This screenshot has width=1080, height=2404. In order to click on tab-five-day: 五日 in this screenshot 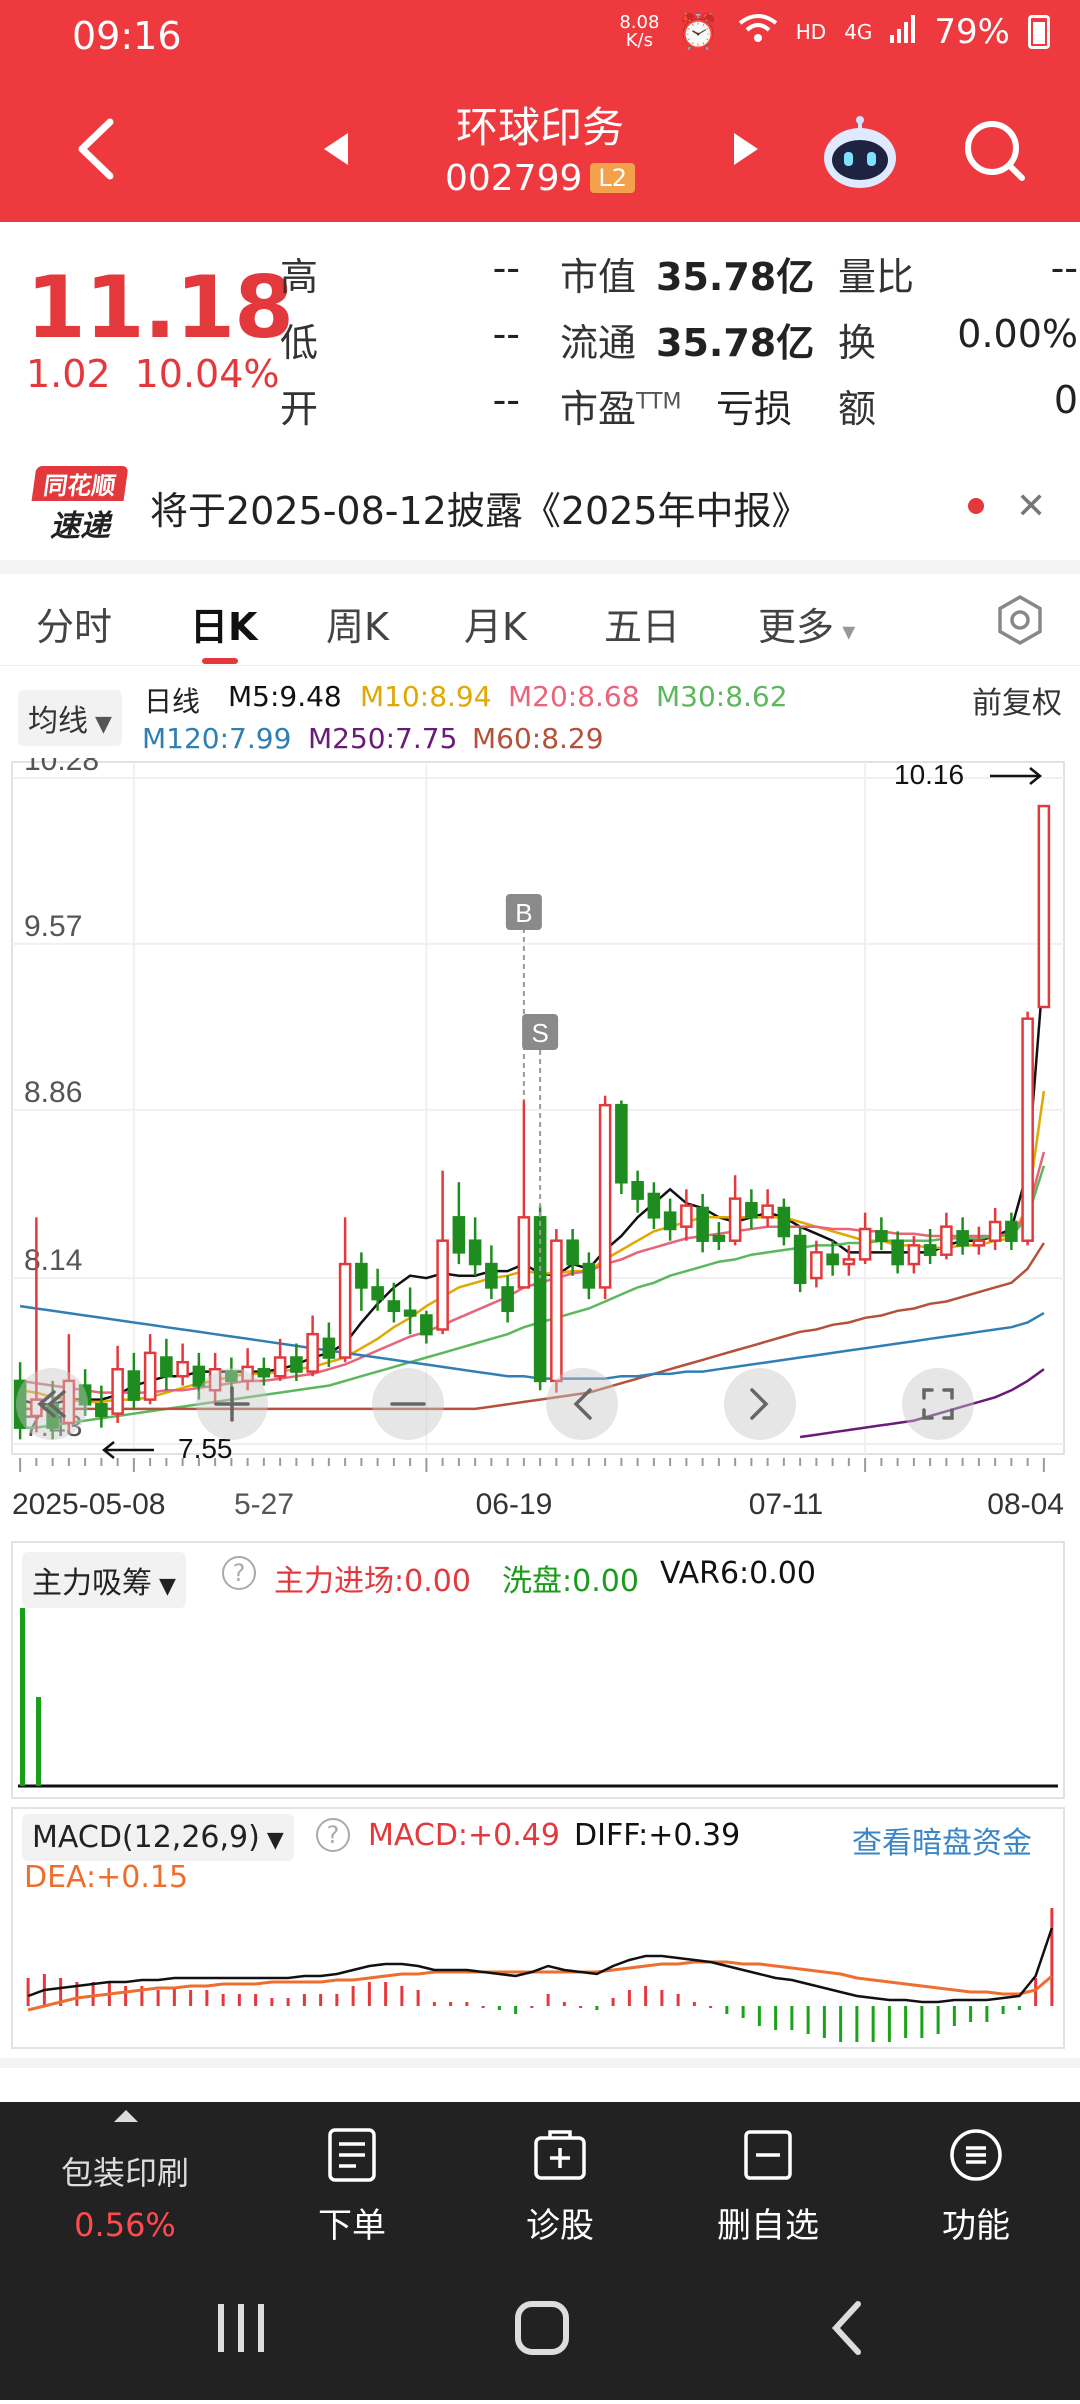, I will do `click(642, 627)`.